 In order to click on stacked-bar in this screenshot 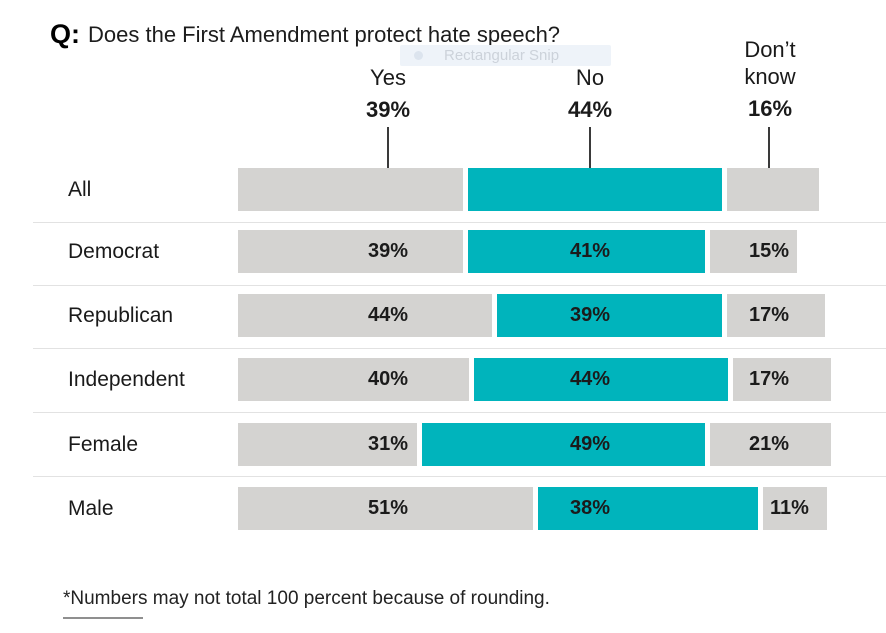, I will do `click(528, 189)`.